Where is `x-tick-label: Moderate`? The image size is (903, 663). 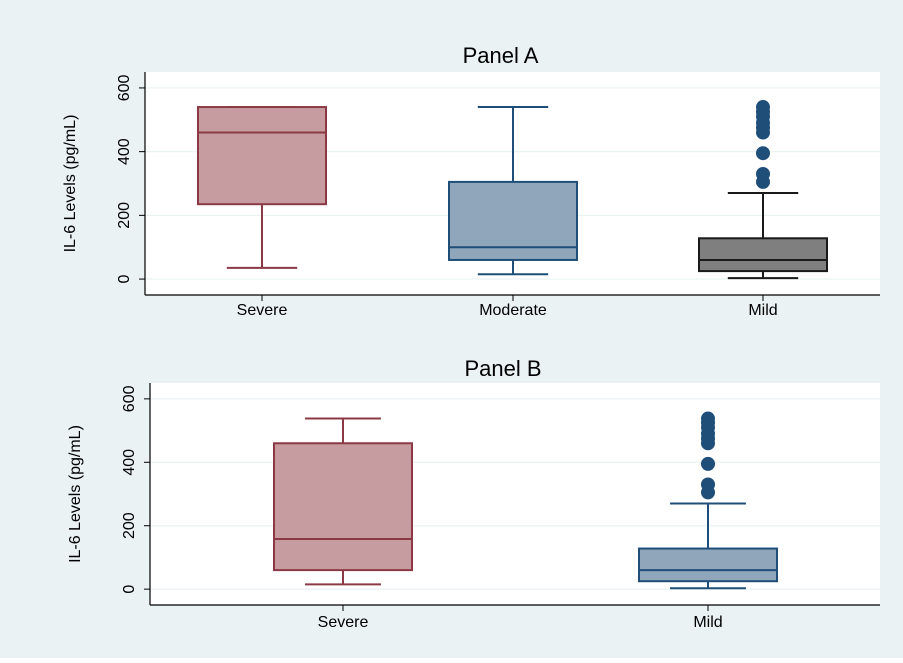 x-tick-label: Moderate is located at coordinates (513, 310).